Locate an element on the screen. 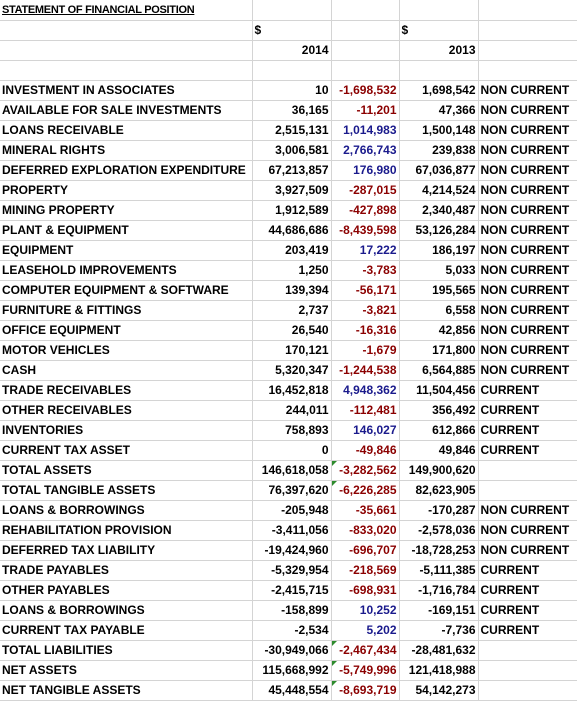  value-change: -3,783 is located at coordinates (365, 270).